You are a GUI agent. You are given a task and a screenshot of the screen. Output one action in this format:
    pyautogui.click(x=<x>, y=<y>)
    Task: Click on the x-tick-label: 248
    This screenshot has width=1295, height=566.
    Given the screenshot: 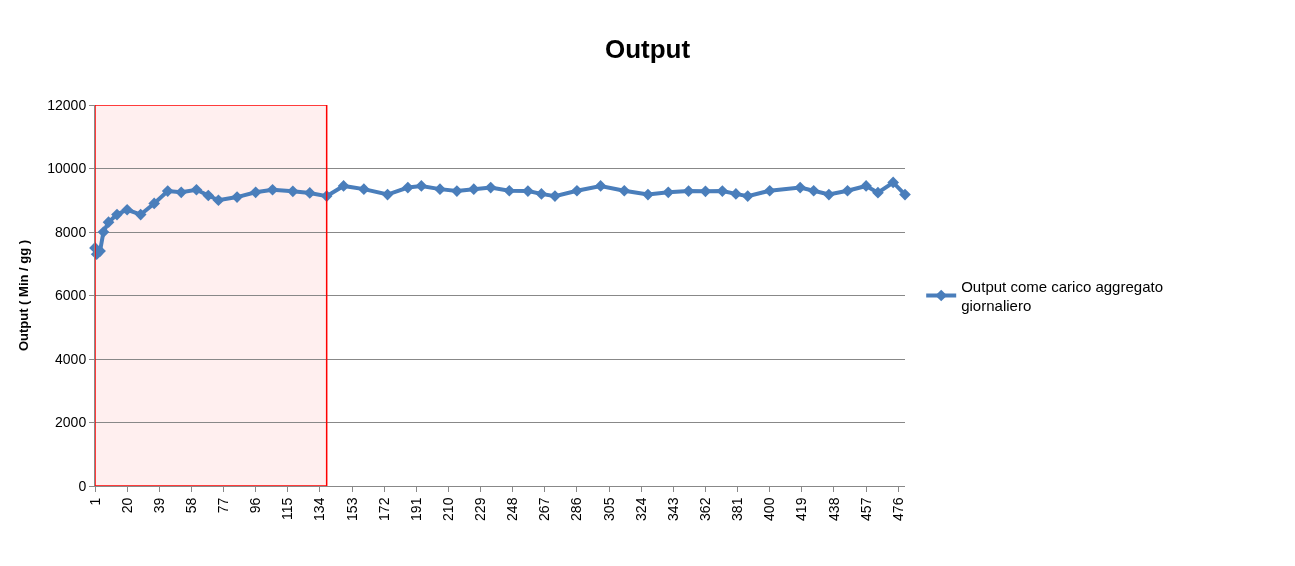 What is the action you would take?
    pyautogui.click(x=512, y=509)
    